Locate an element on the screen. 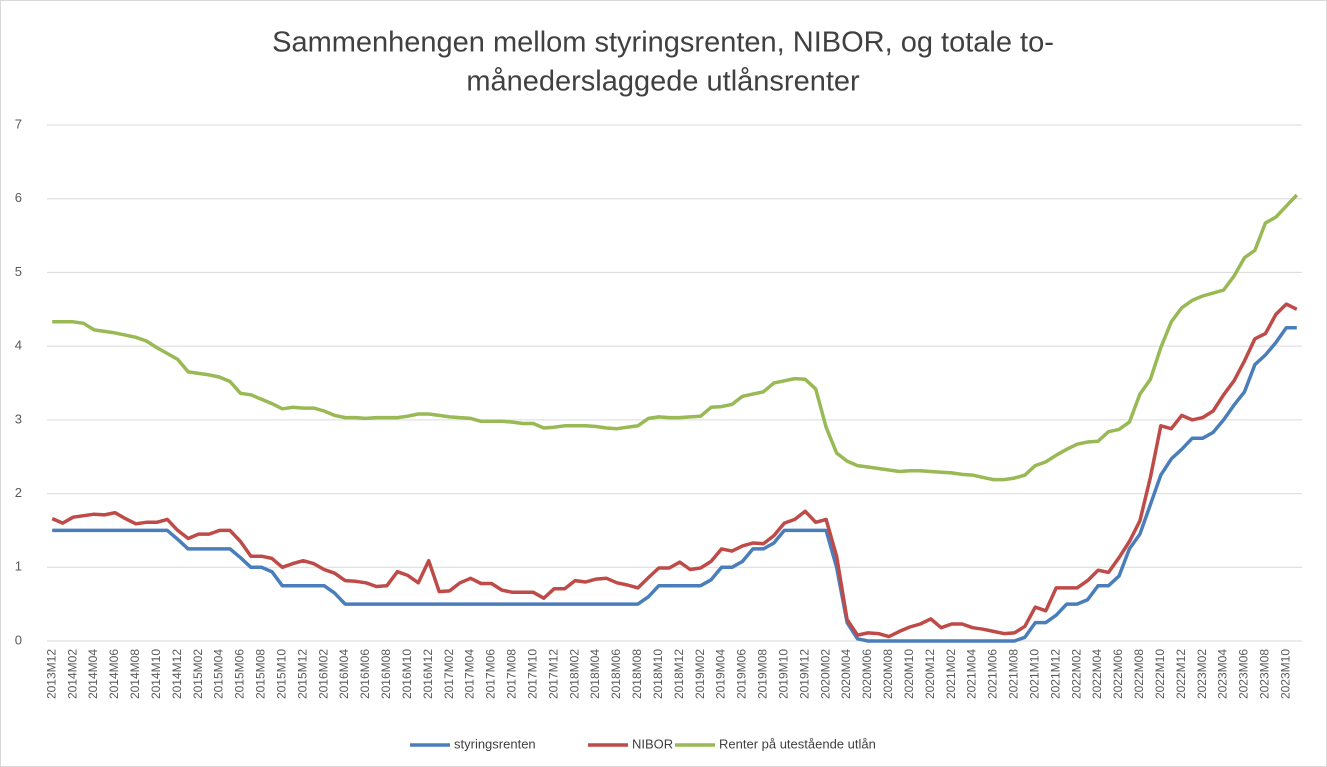 Image resolution: width=1327 pixels, height=767 pixels. x-tick-label: 2023M06 is located at coordinates (1244, 674).